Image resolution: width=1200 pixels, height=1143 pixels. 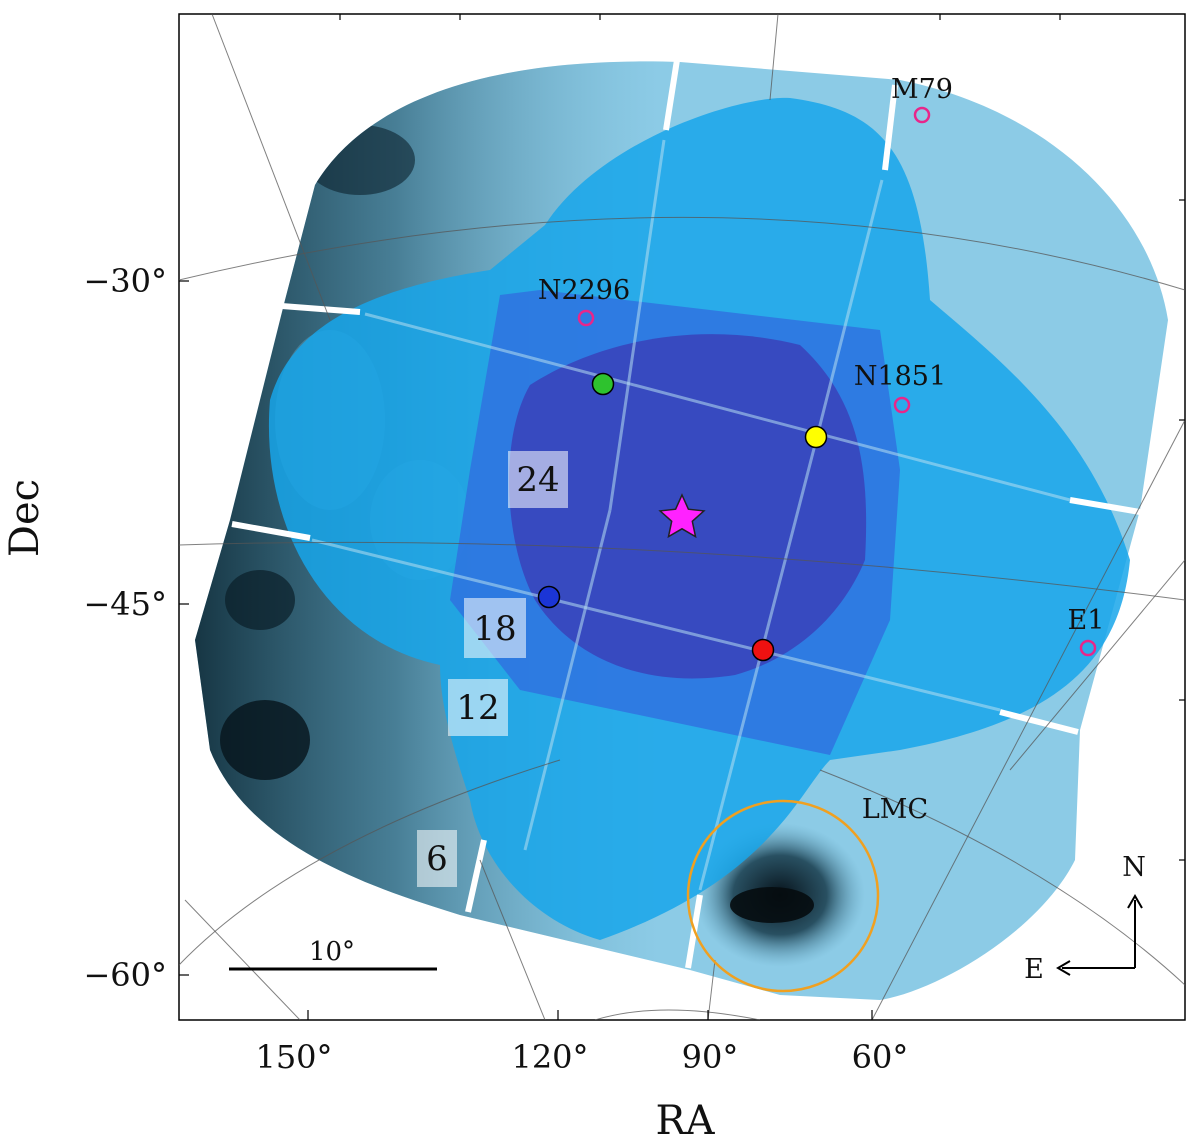 I want to click on green-field-marker, so click(x=603, y=384).